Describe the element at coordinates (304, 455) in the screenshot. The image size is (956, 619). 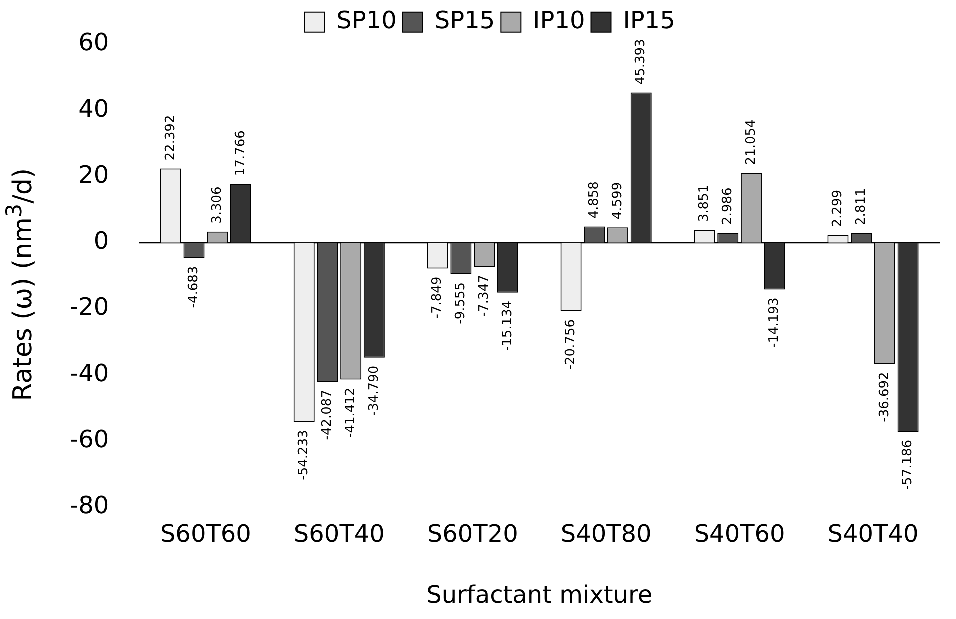
I see `data-label: -54.233` at that location.